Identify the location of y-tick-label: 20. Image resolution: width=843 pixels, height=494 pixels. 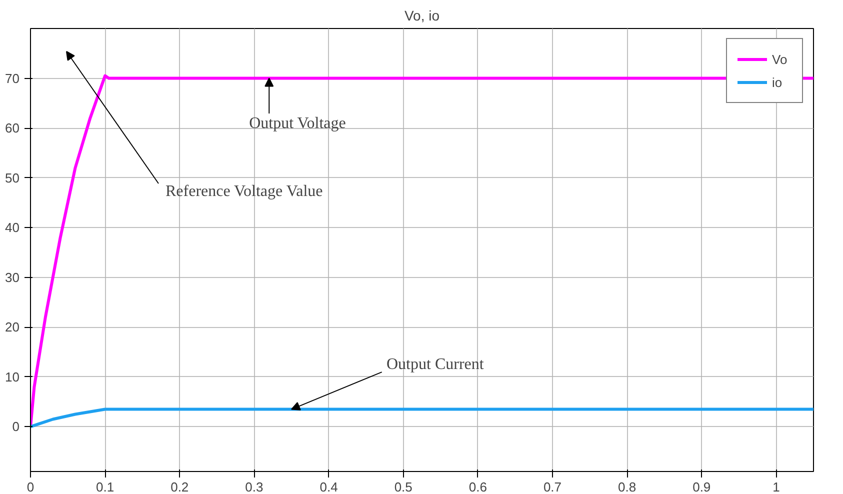
(12, 327).